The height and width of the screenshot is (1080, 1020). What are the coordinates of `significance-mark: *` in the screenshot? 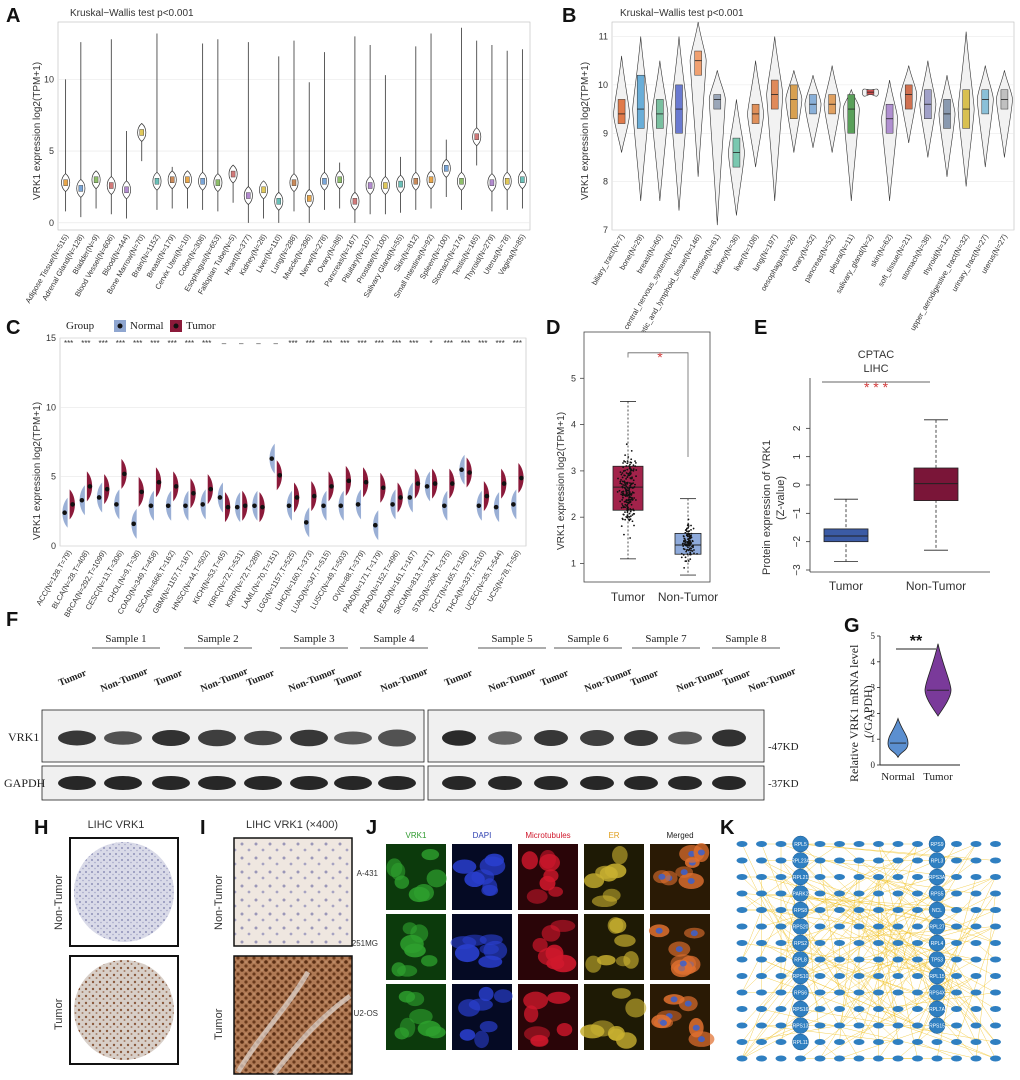 It's located at (431, 343).